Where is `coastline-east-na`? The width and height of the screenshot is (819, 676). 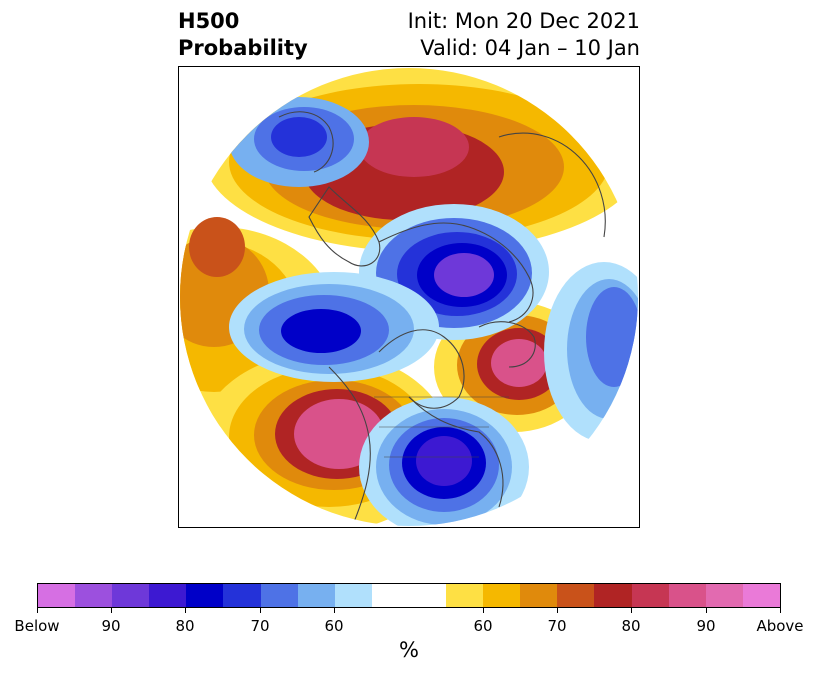
coastline-east-na is located at coordinates (456, 452).